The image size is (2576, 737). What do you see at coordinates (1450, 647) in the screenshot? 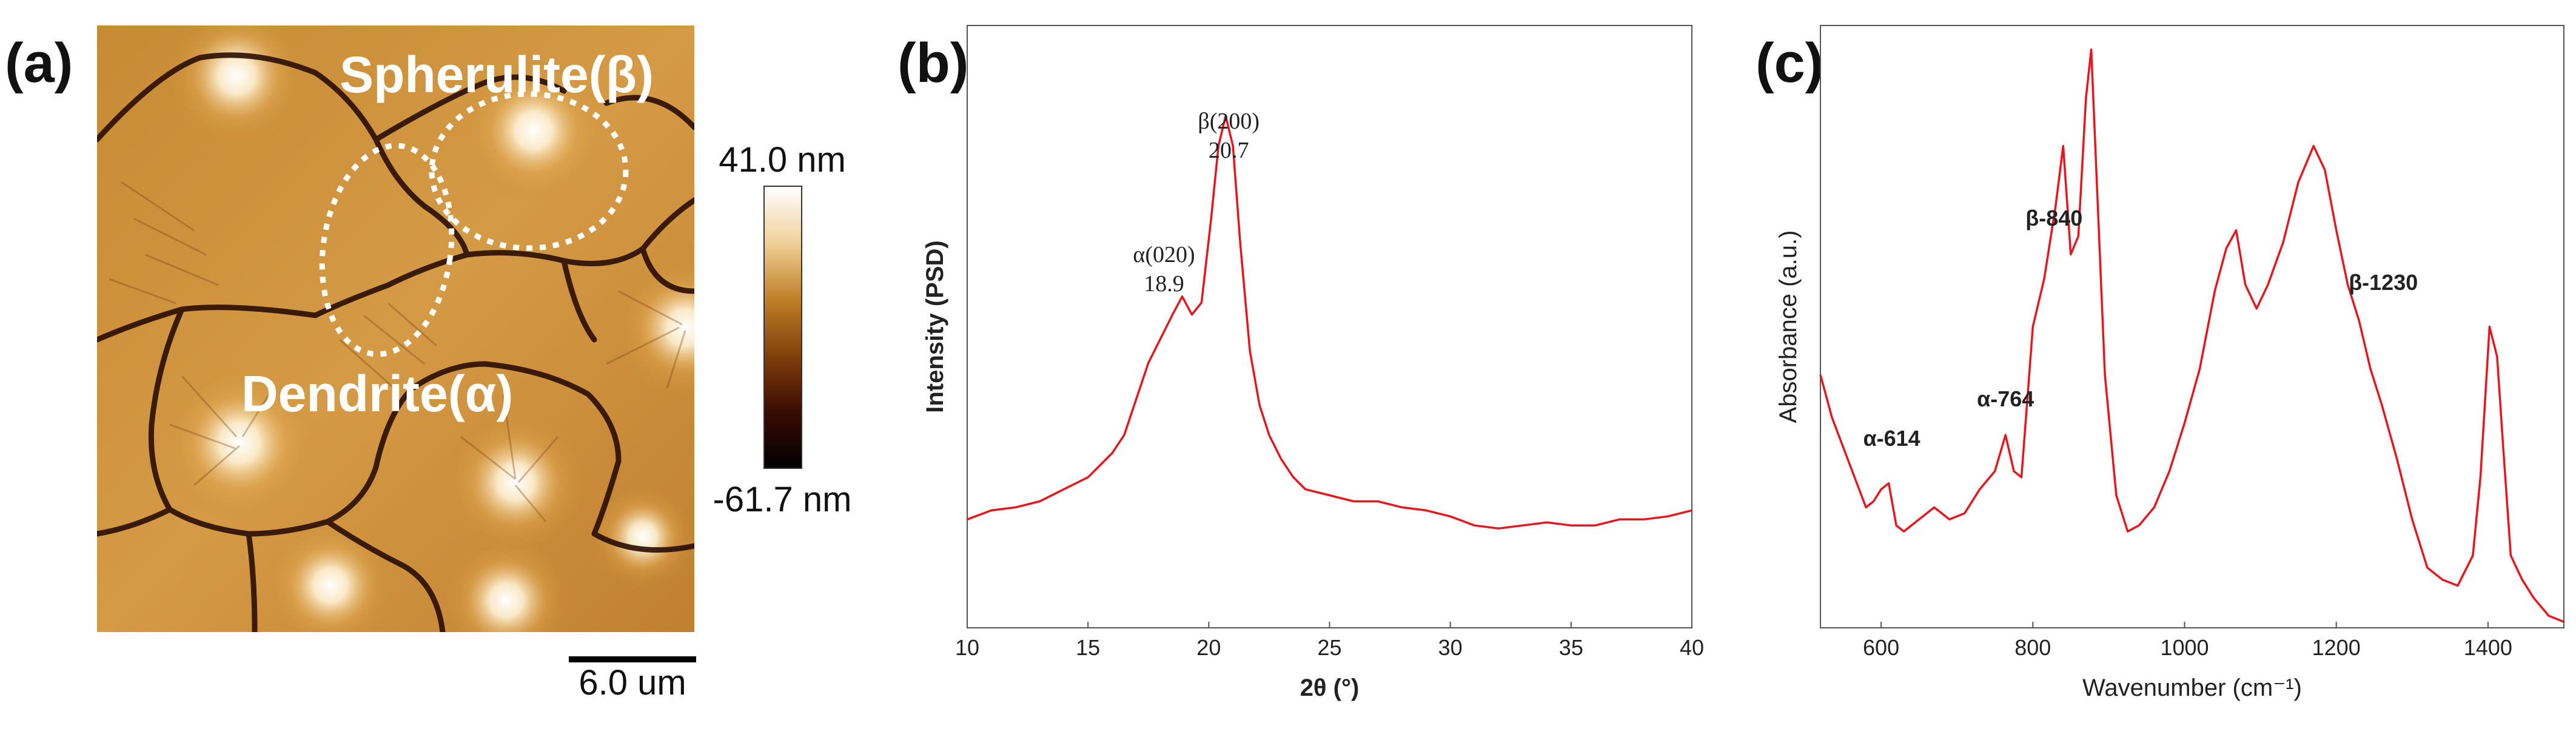
I see `x-tick-label: 30` at bounding box center [1450, 647].